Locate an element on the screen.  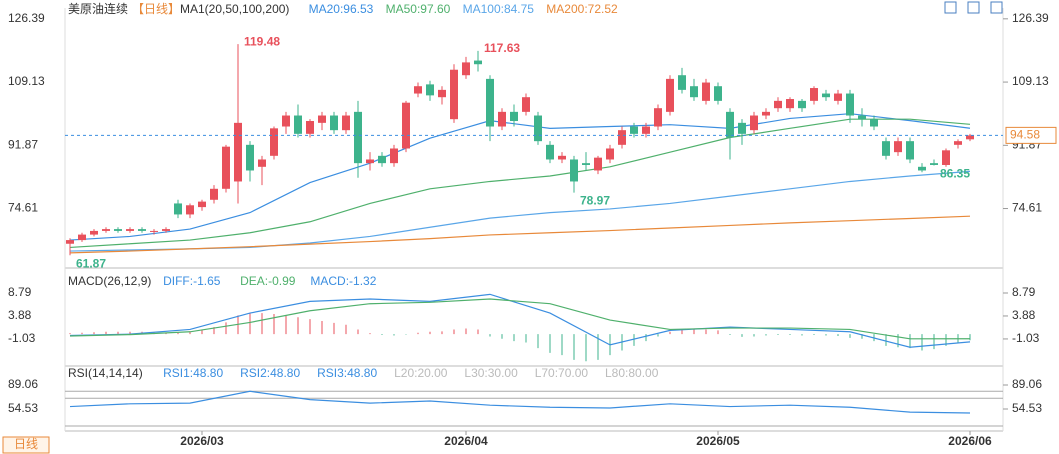
x-tick-label: 2026/03 is located at coordinates (202, 441).